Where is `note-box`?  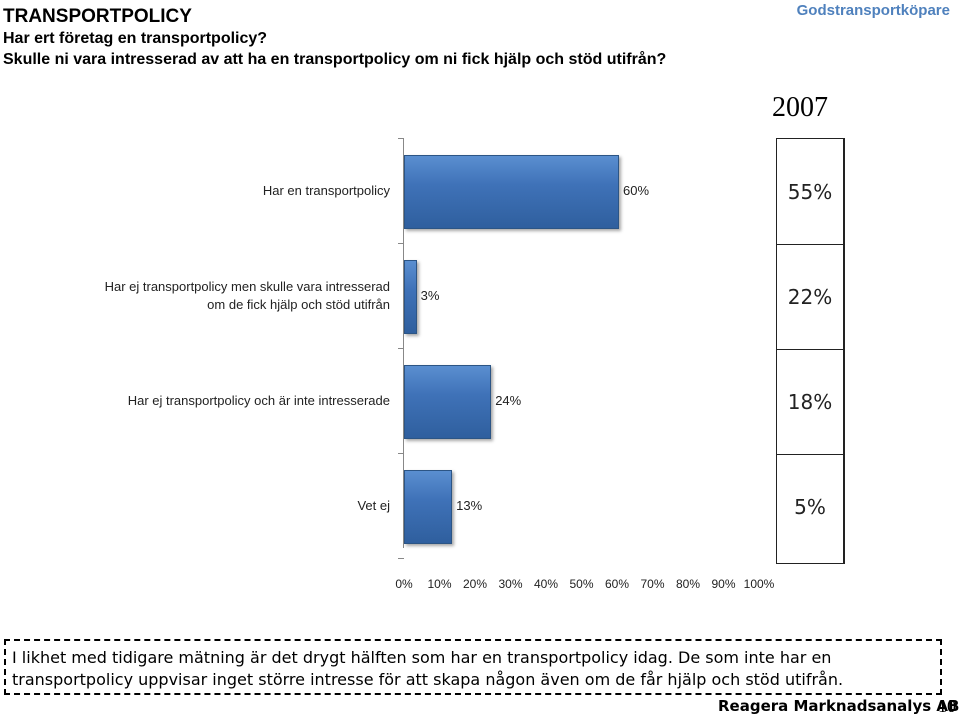
note-box is located at coordinates (473, 667).